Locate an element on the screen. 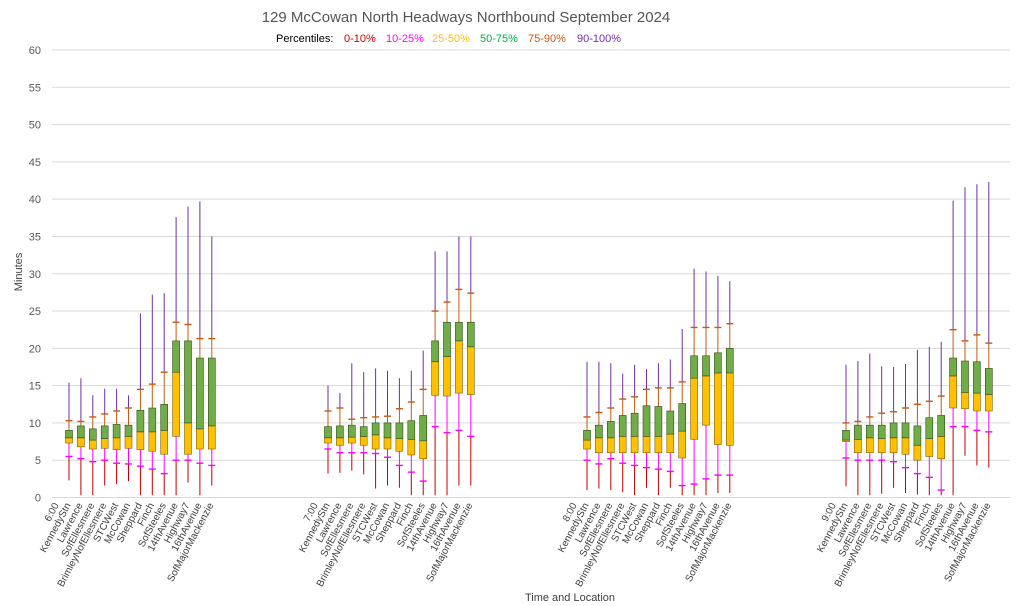 The image size is (1024, 606). legend-item: 10-25% is located at coordinates (405, 39).